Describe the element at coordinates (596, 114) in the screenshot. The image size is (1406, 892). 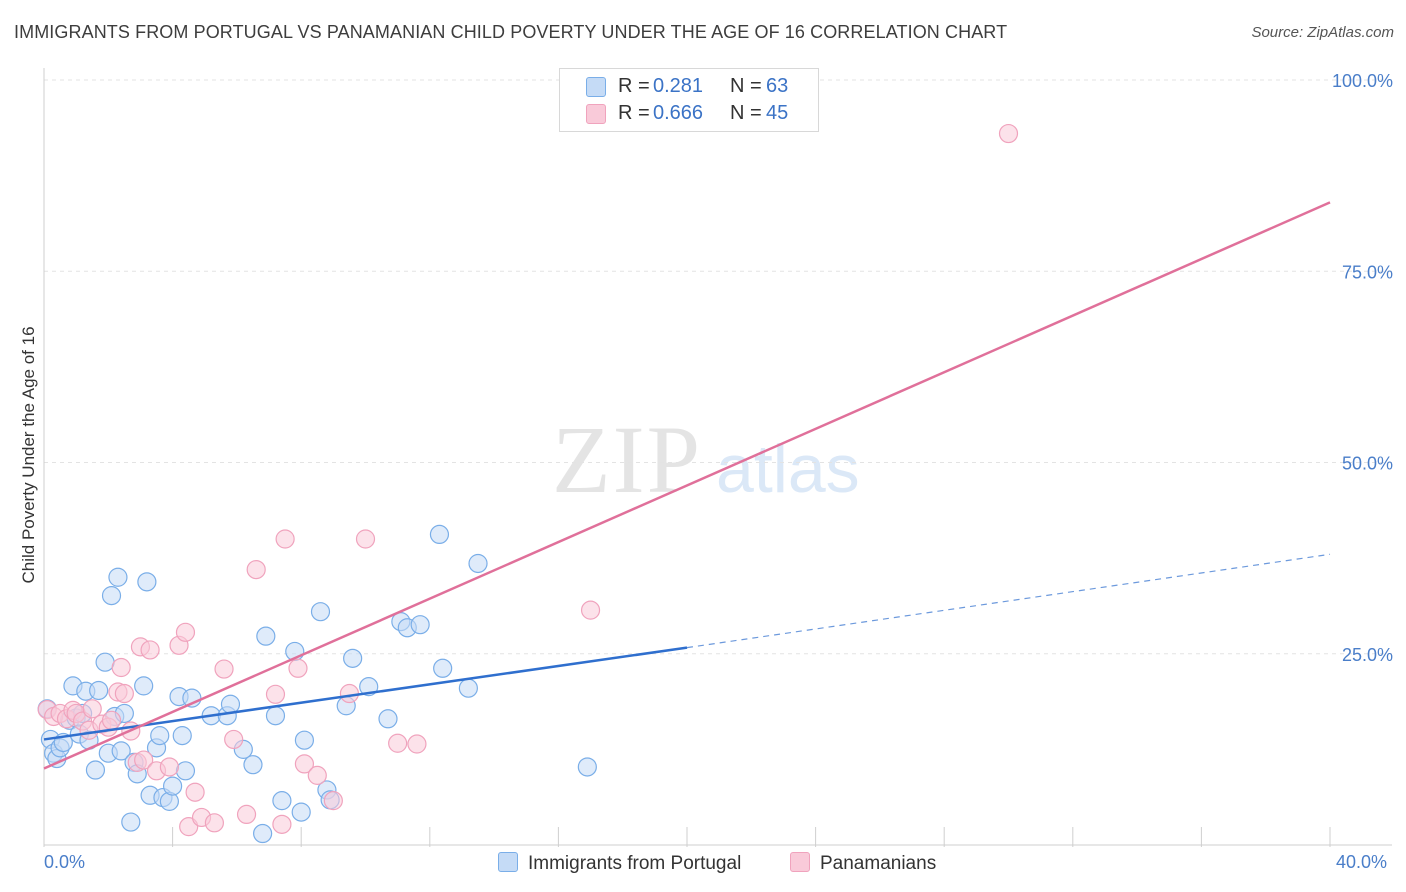
I see `legend-swatch-panamanians` at that location.